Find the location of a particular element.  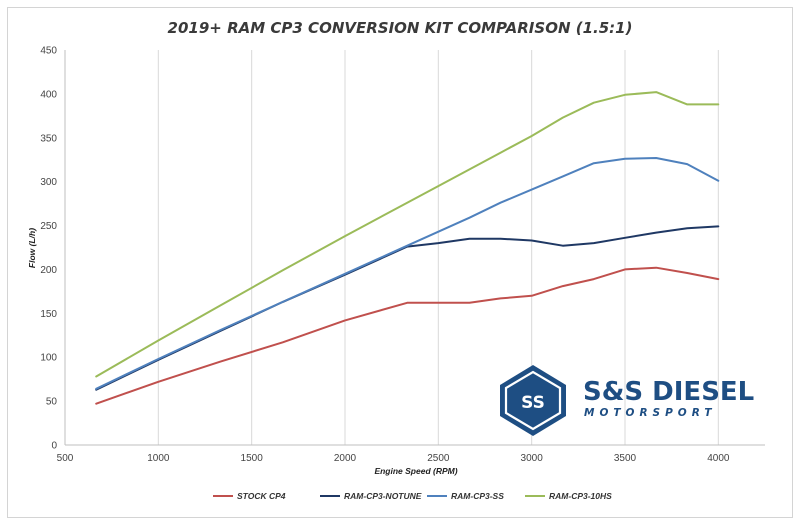

y-axis-label: Flow (L/h) is located at coordinates (32, 248).